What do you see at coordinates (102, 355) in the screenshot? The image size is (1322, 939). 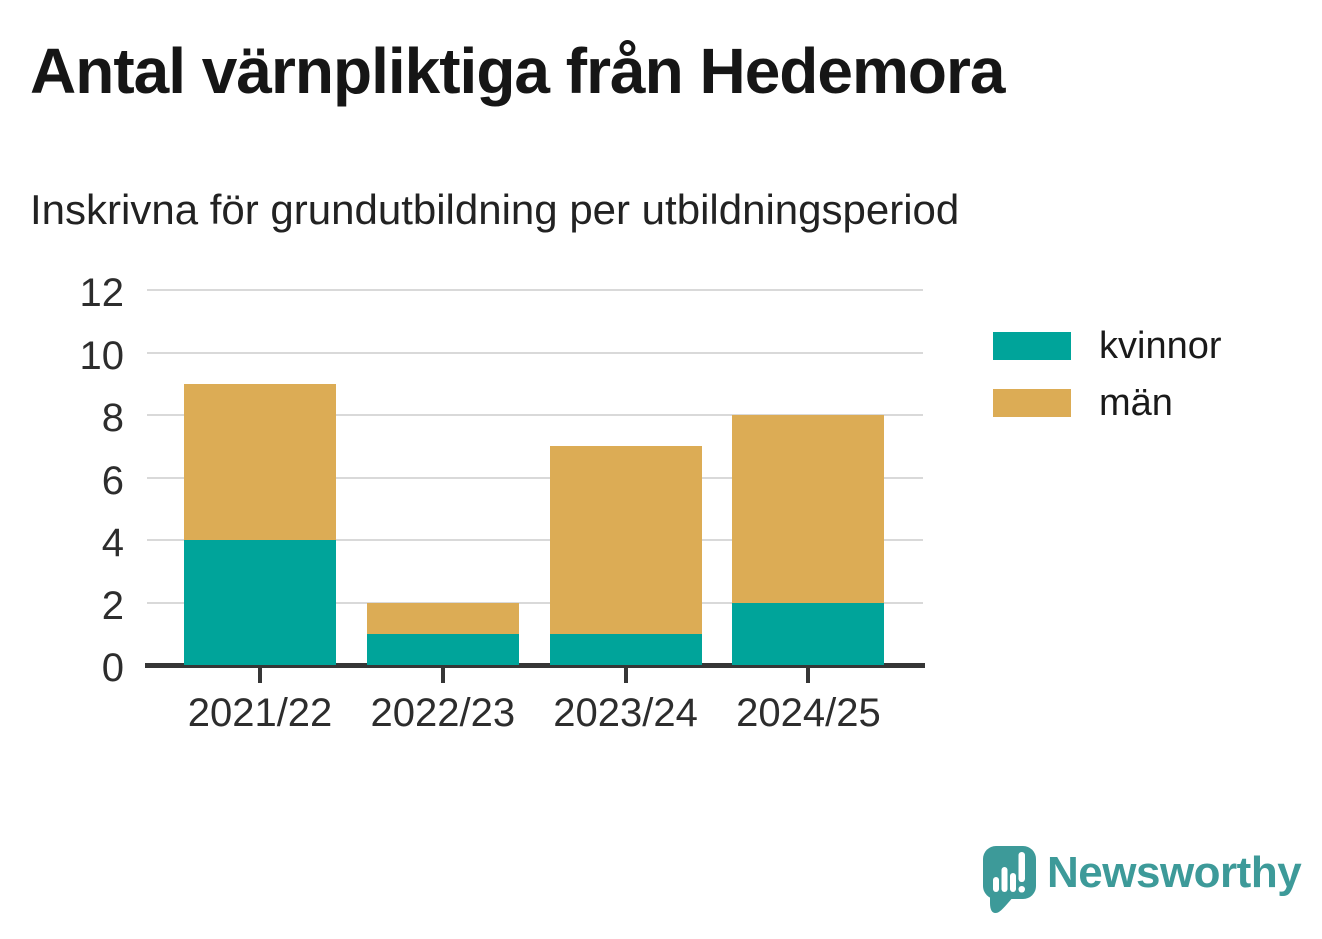 I see `y-tick-label-10: 10` at bounding box center [102, 355].